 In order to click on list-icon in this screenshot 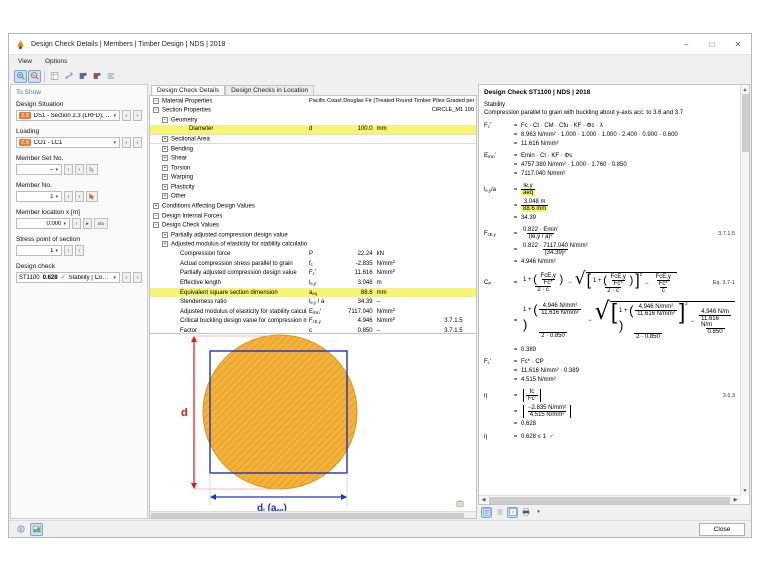, I will do `click(110, 76)`.